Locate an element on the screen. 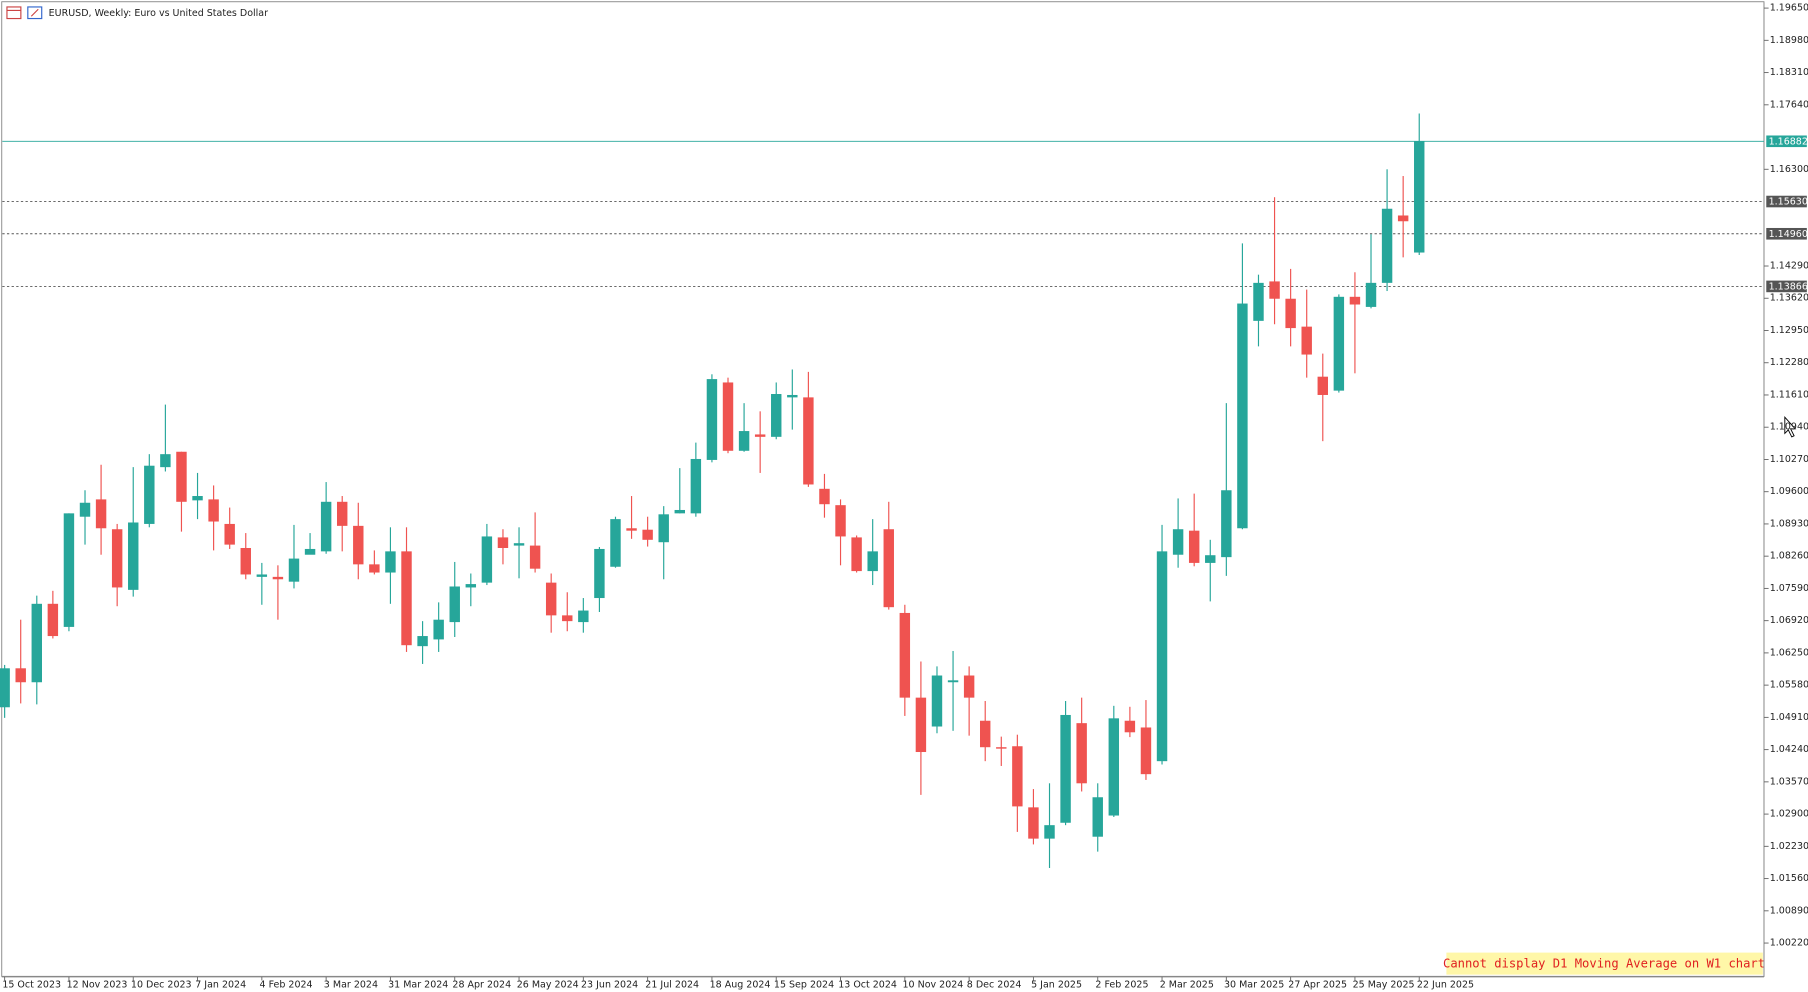  y-tick-label: 1.07590 is located at coordinates (1789, 588).